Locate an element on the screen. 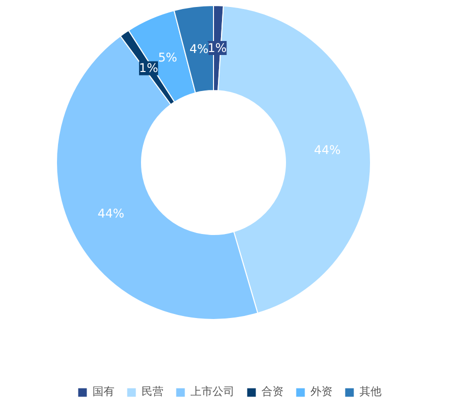 Image resolution: width=457 pixels, height=399 pixels. legend-label: 外资 is located at coordinates (321, 391).